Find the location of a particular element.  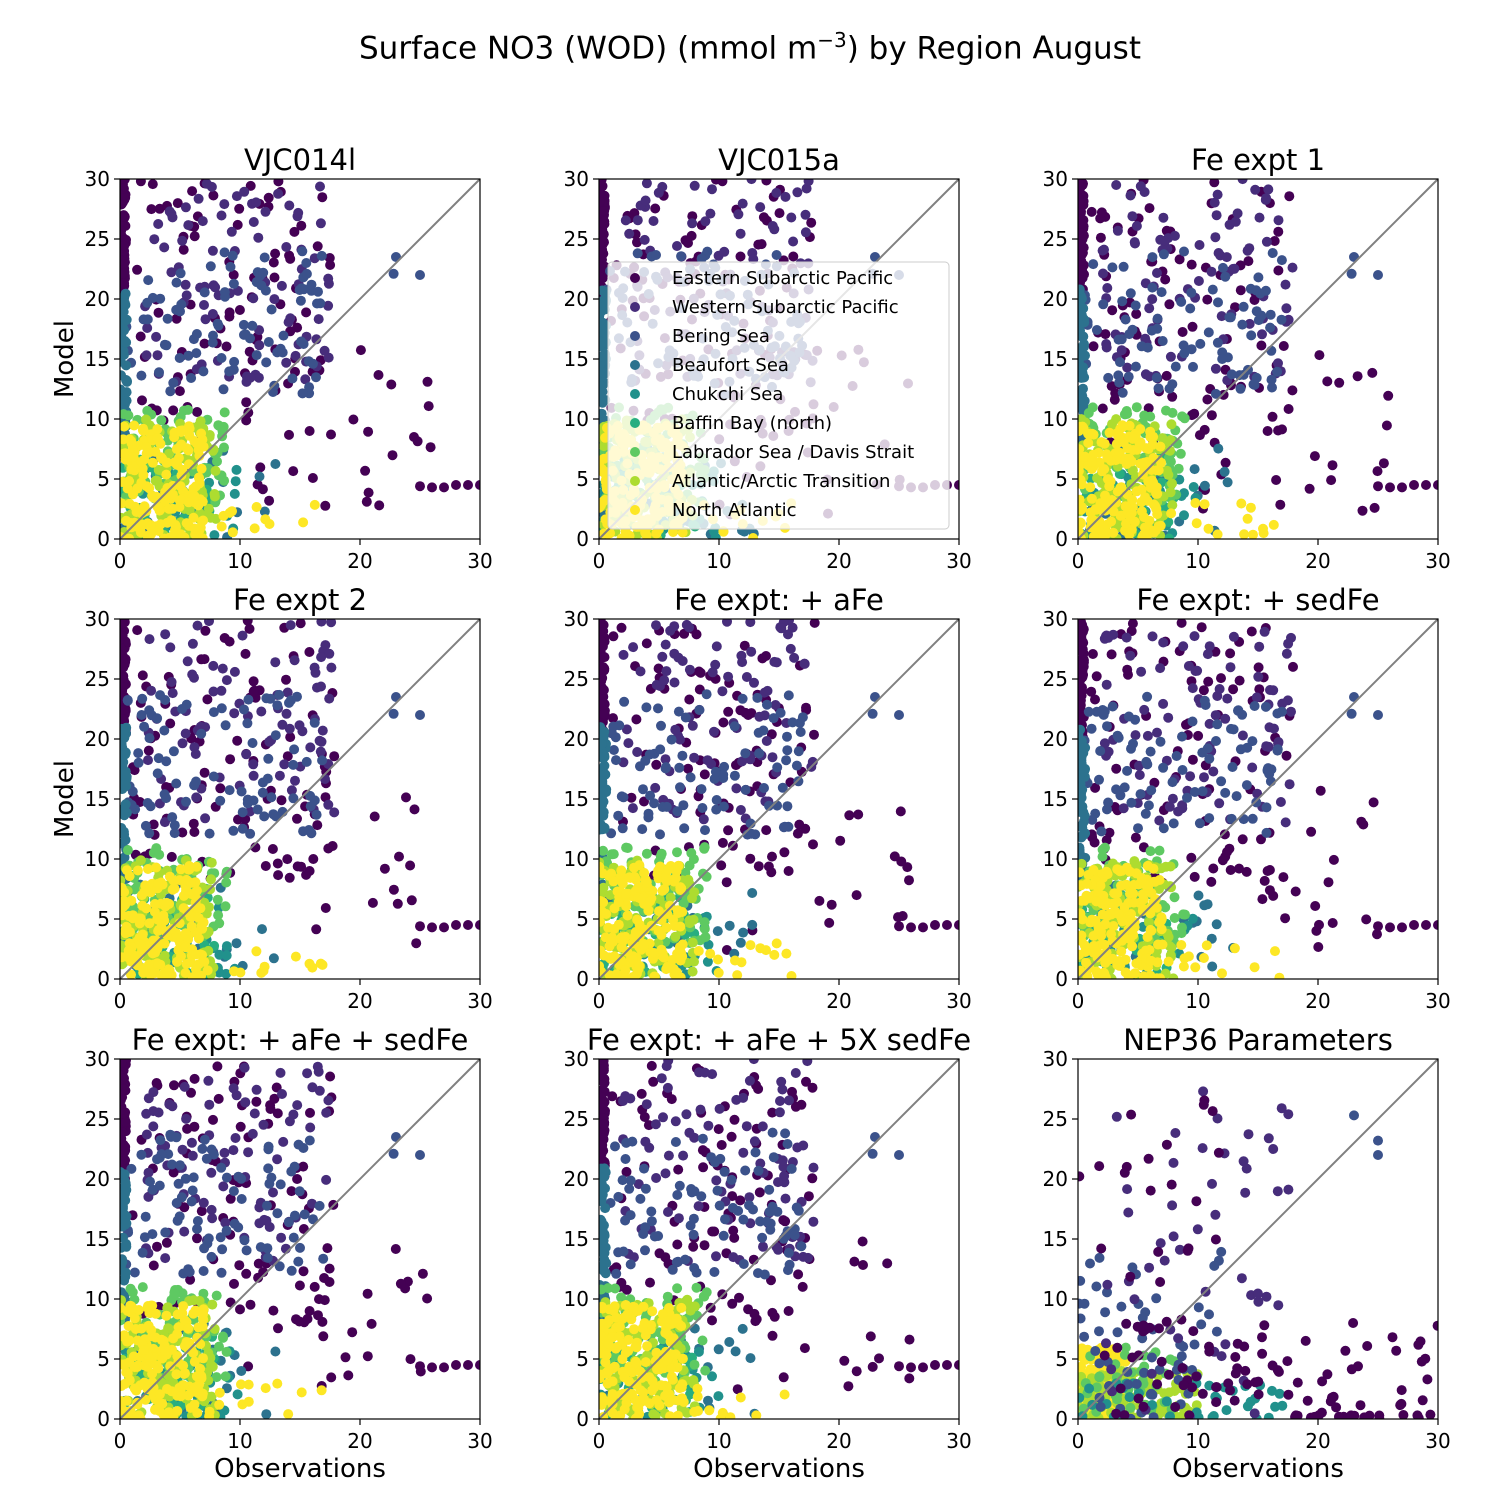

x-tick-label: 30 is located at coordinates (958, 1001).